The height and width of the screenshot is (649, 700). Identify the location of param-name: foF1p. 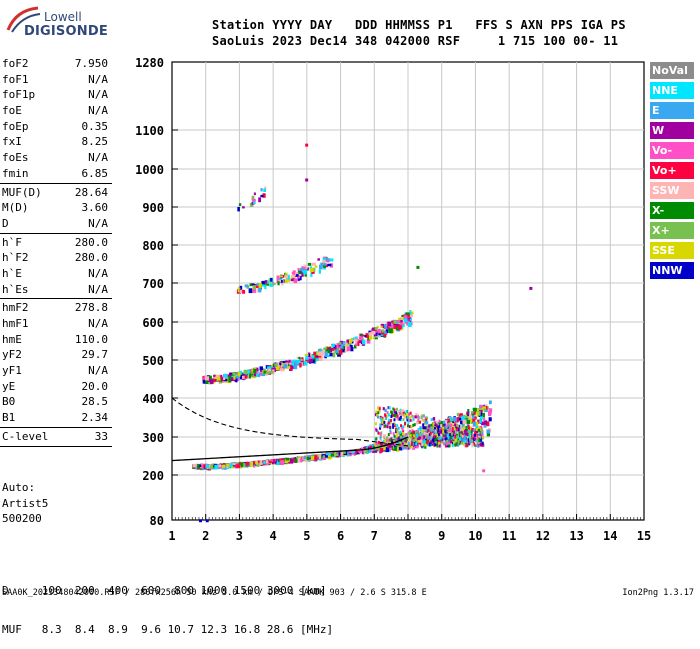
(19, 95).